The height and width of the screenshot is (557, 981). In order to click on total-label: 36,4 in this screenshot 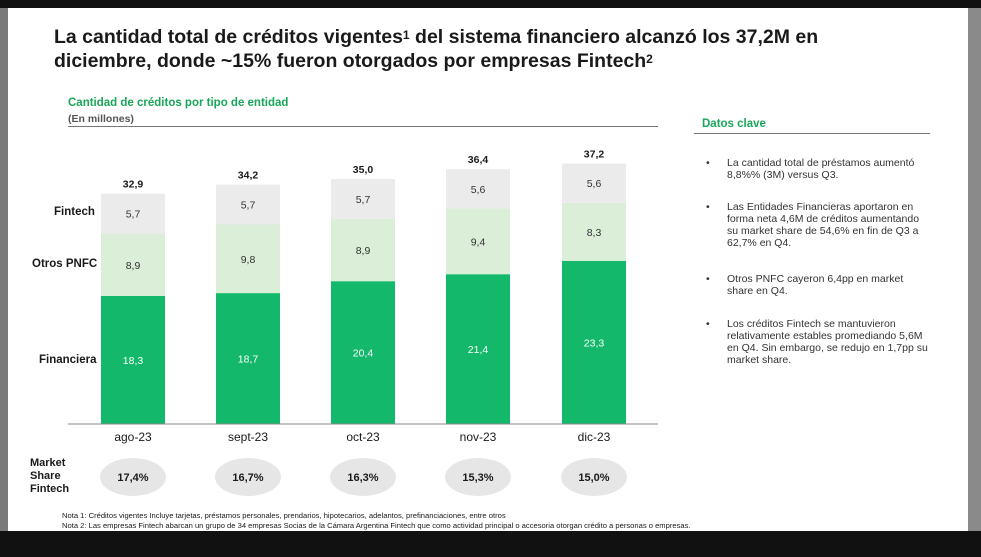, I will do `click(478, 160)`.